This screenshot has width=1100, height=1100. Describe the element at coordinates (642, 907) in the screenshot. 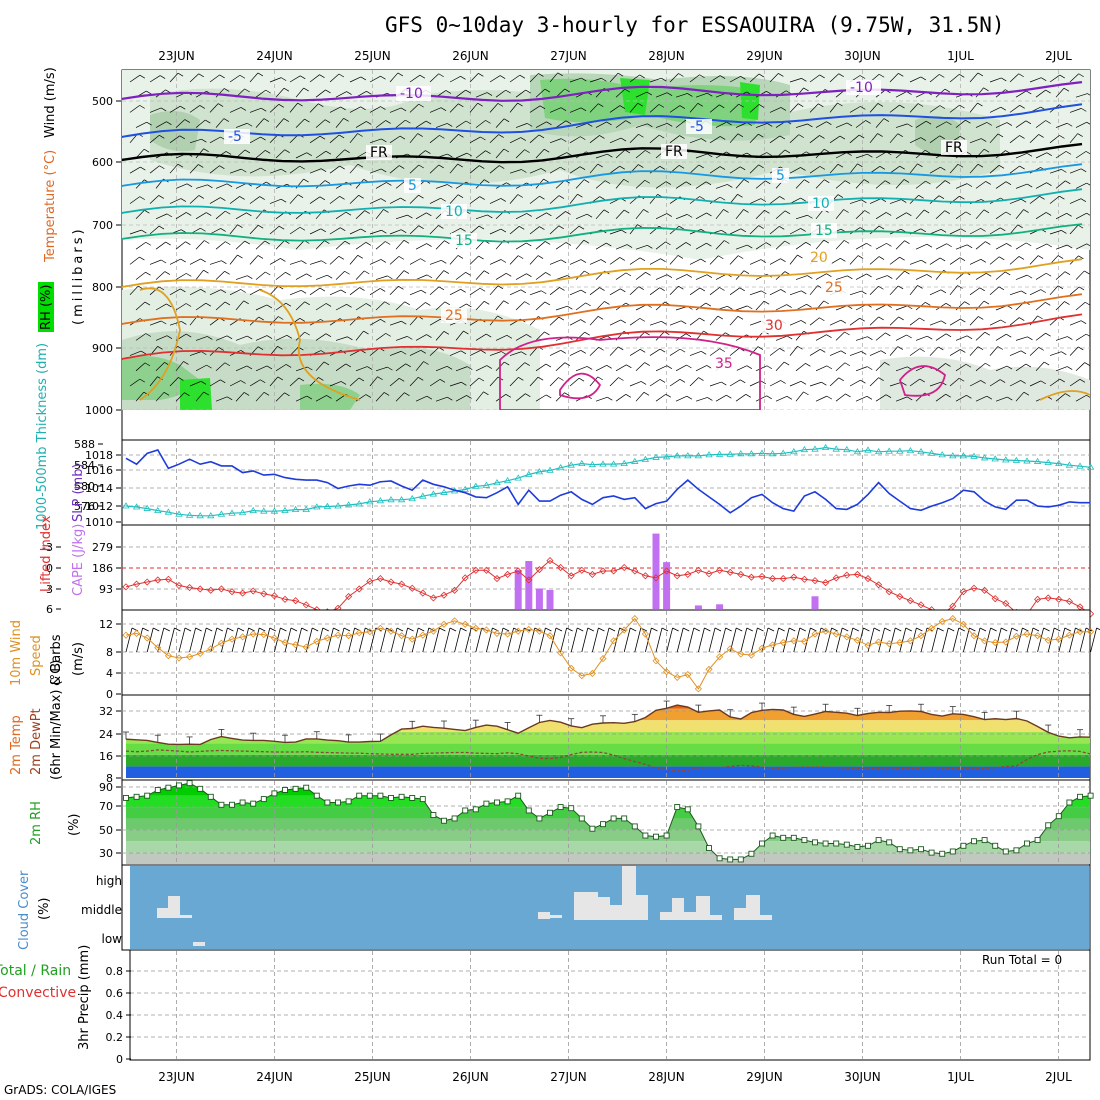

I see `cloud-bar` at that location.